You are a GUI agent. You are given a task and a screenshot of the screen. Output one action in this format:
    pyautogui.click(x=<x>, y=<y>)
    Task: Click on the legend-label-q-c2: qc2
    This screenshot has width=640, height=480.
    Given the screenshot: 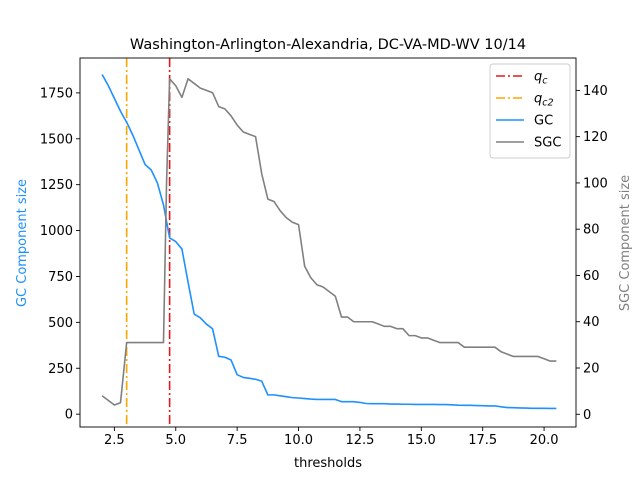 What is the action you would take?
    pyautogui.click(x=544, y=100)
    